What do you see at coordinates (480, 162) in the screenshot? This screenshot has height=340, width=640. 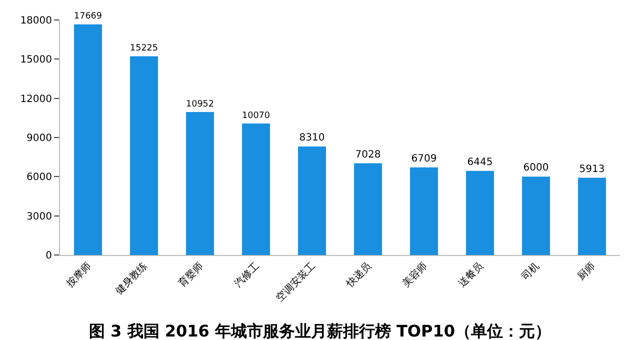 I see `data-label: 6445` at bounding box center [480, 162].